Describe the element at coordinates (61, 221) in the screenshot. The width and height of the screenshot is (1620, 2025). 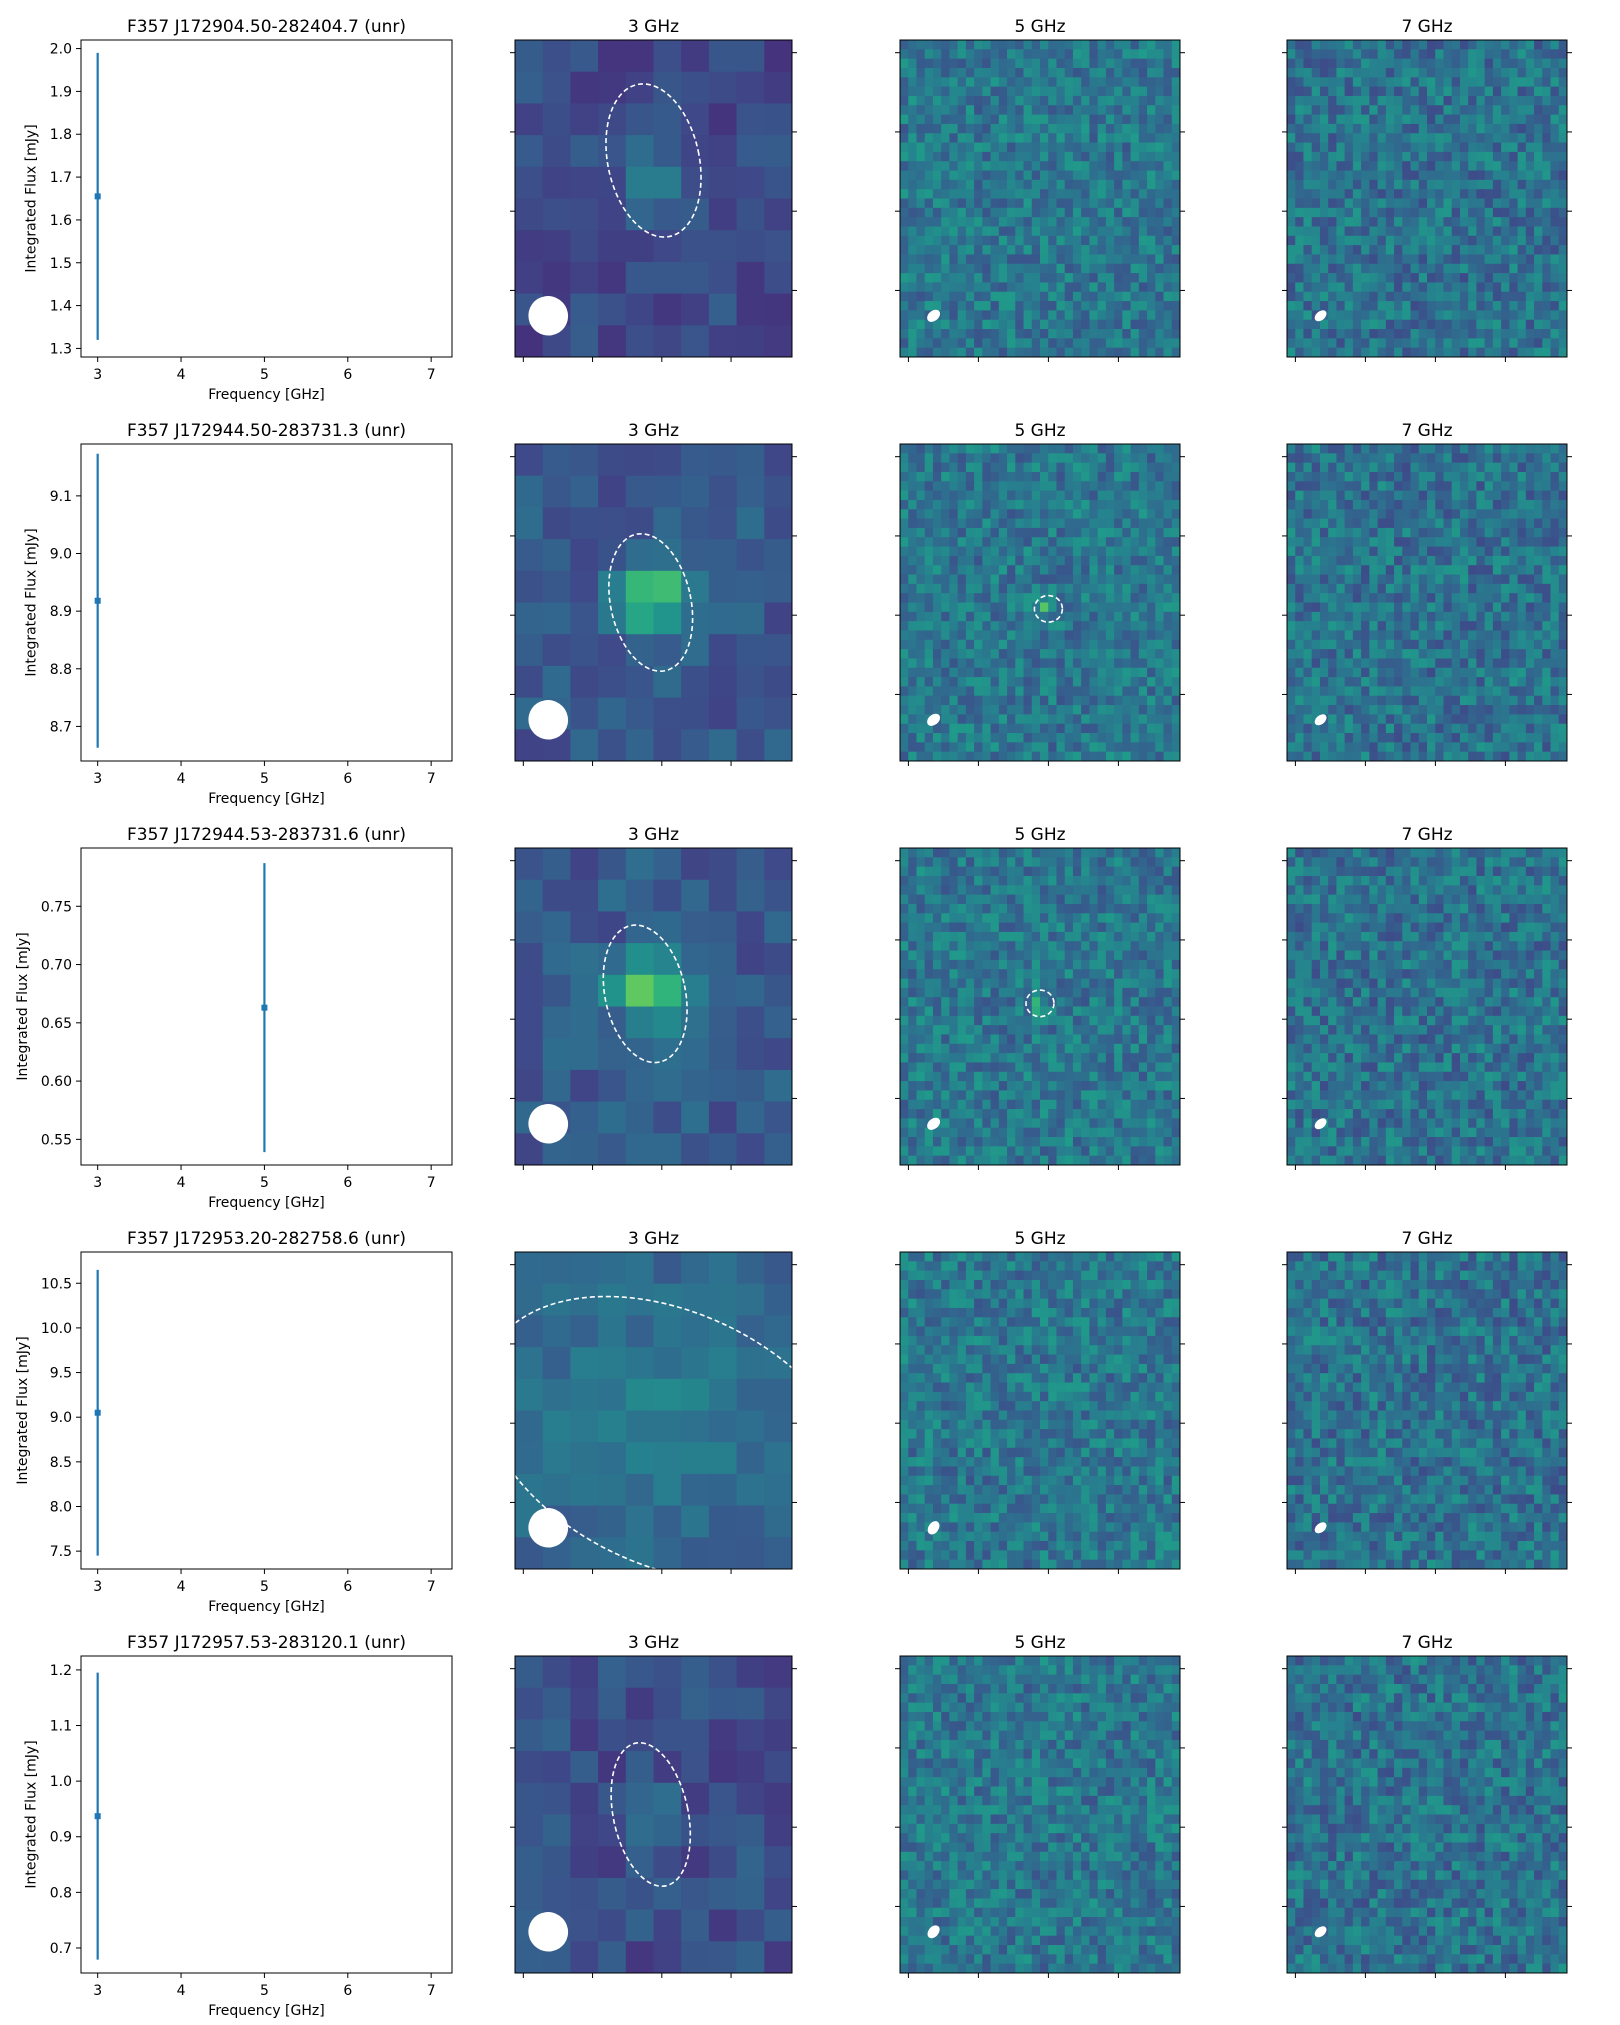
I see `y-tick-label: 1.6` at that location.